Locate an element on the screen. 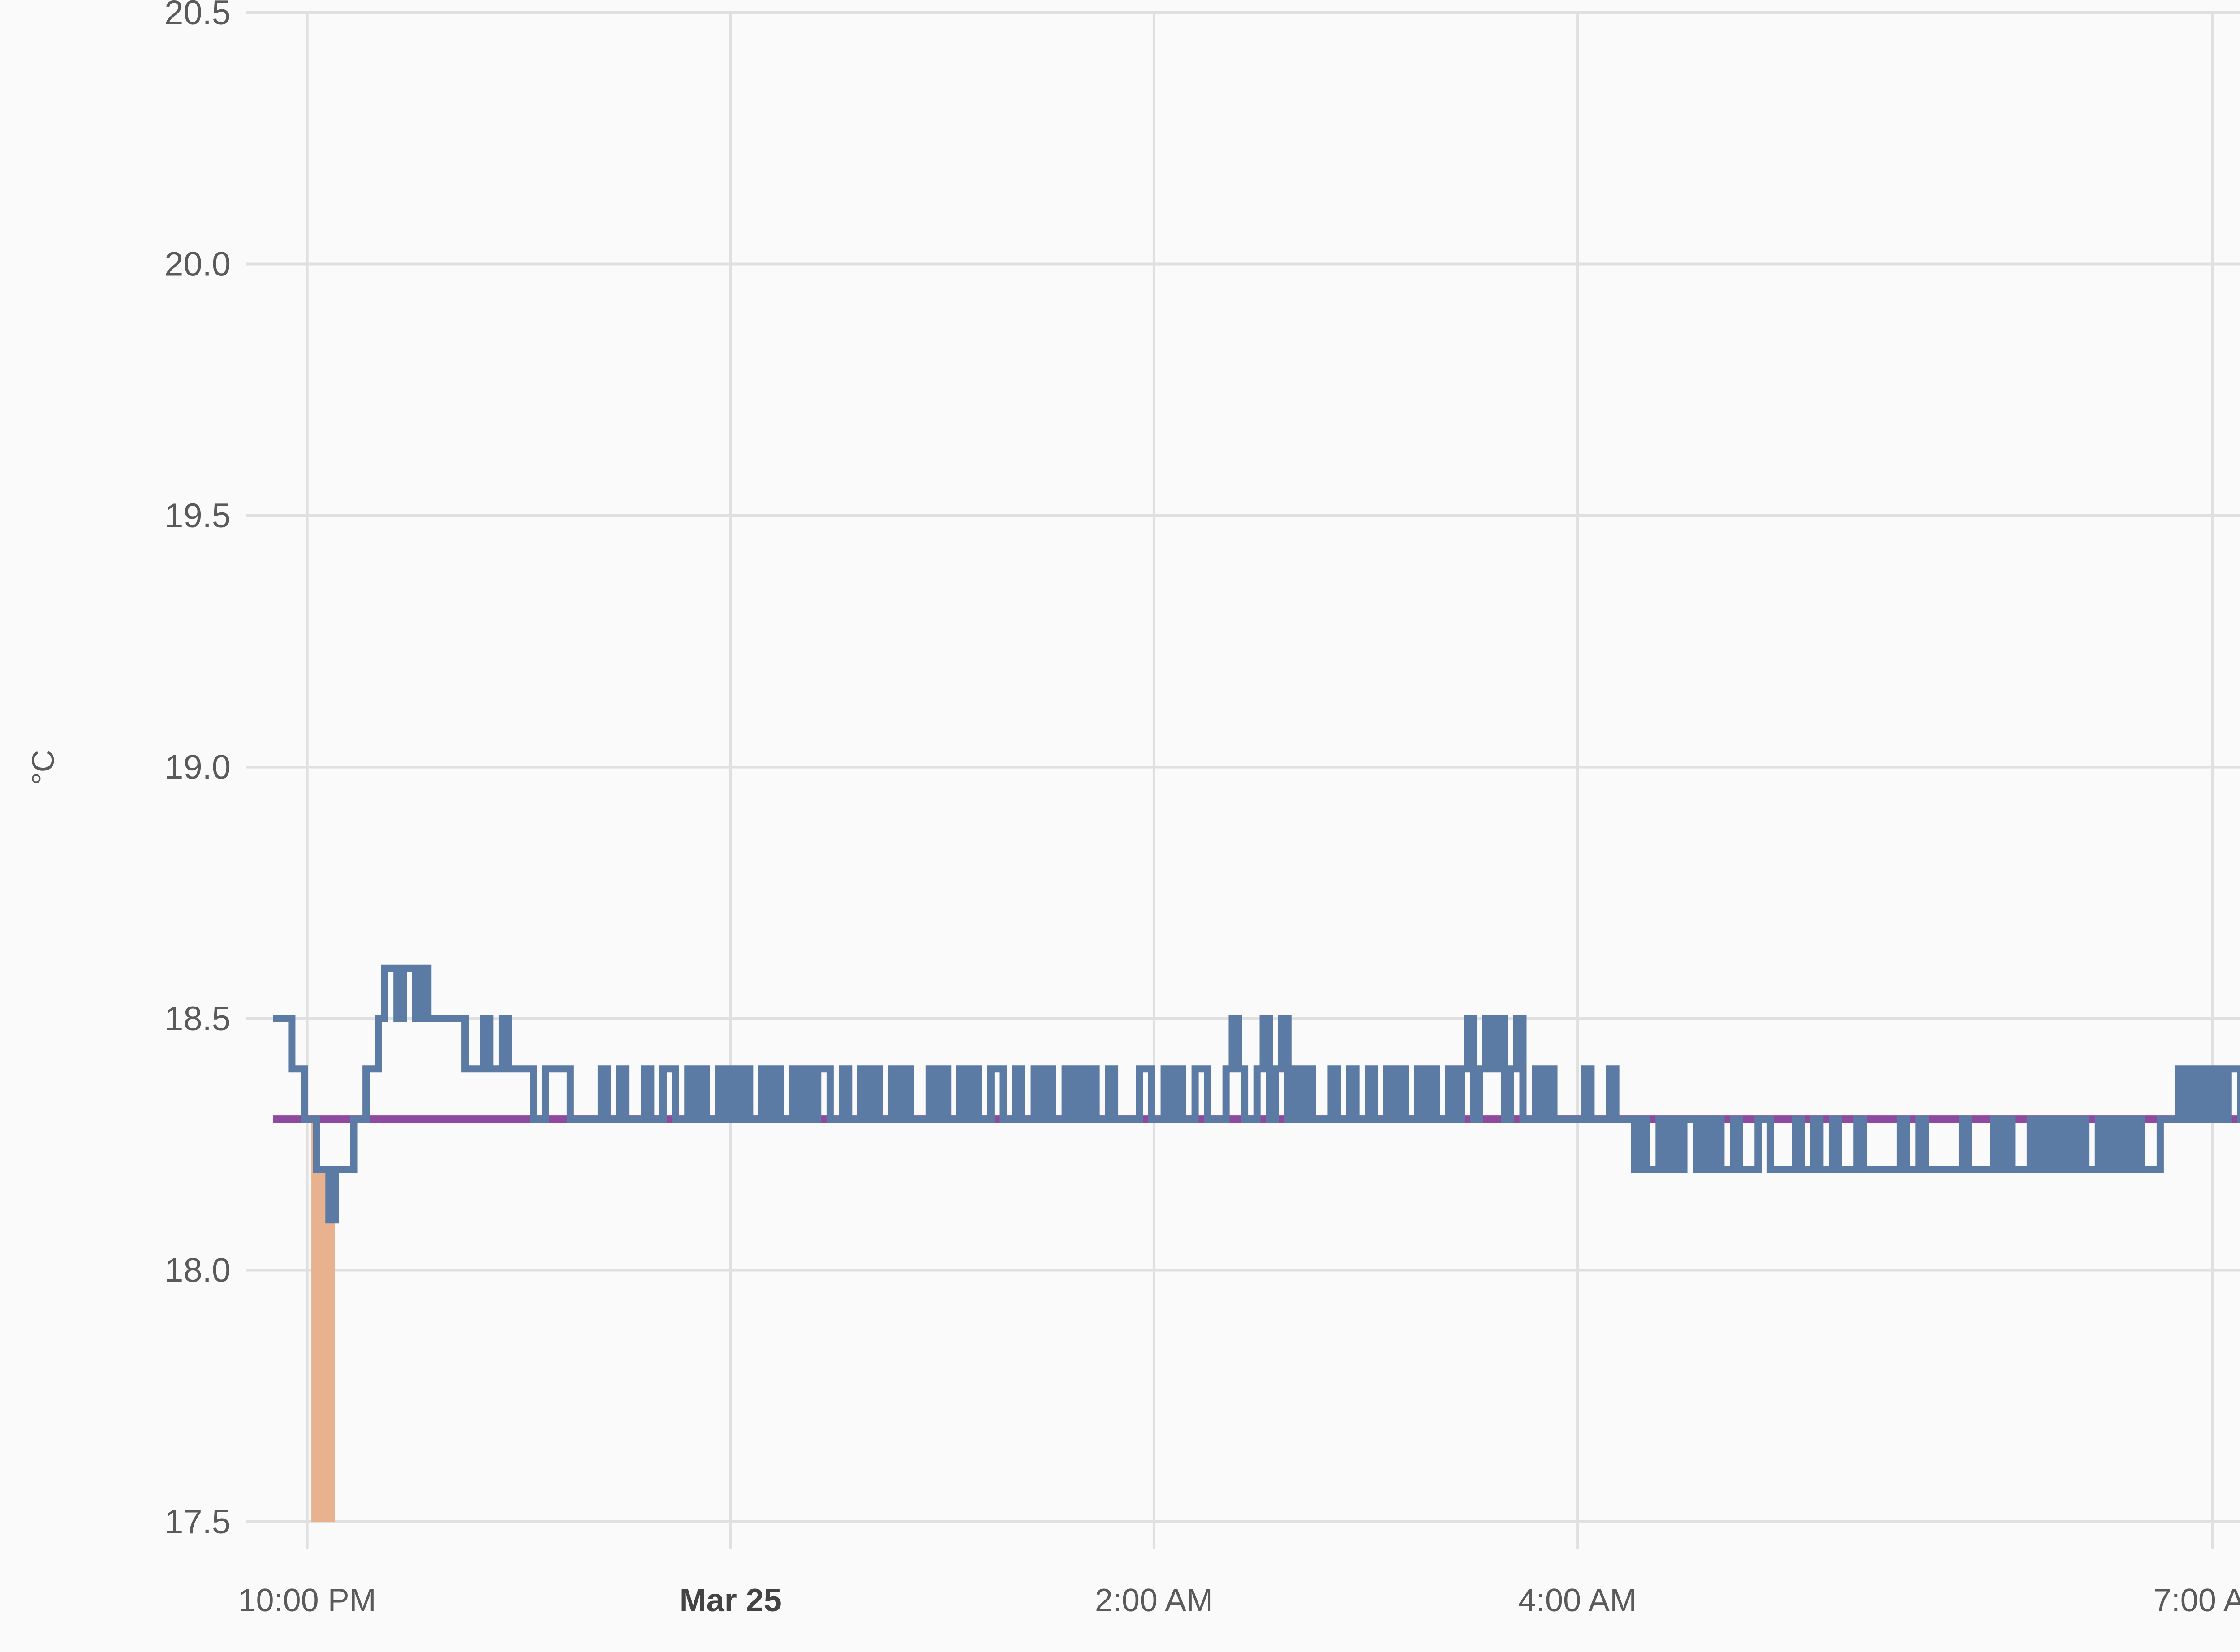  y-tick-label: 19.0 is located at coordinates (197, 768).